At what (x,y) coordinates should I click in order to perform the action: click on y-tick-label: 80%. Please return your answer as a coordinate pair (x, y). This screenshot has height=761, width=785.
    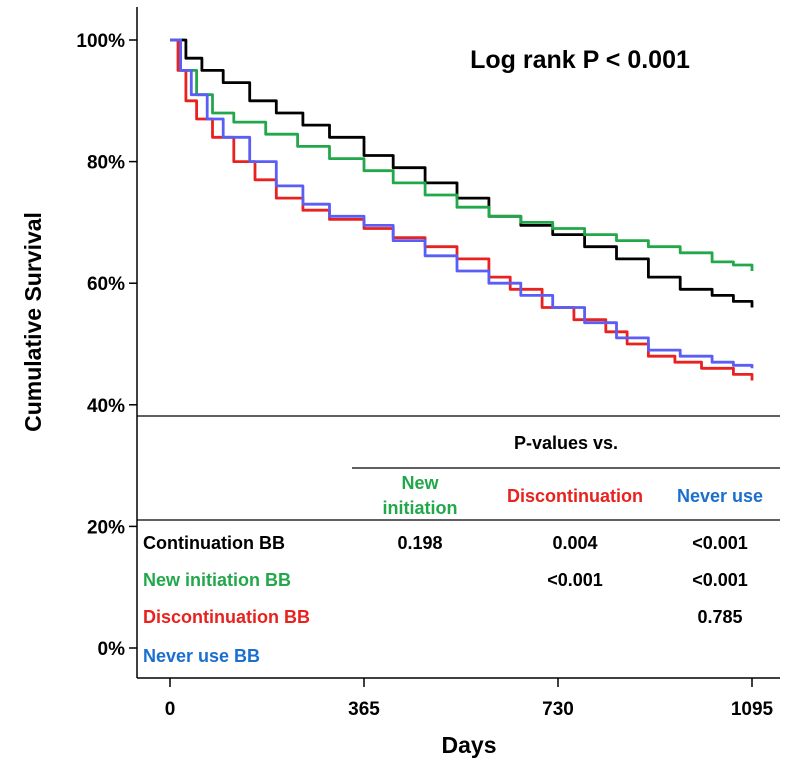
    Looking at the image, I should click on (106, 163).